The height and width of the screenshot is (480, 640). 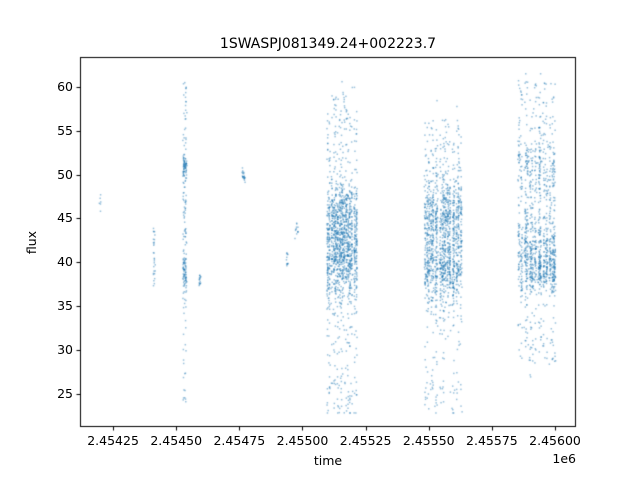 I want to click on y-tick-label: 35, so click(x=65, y=306).